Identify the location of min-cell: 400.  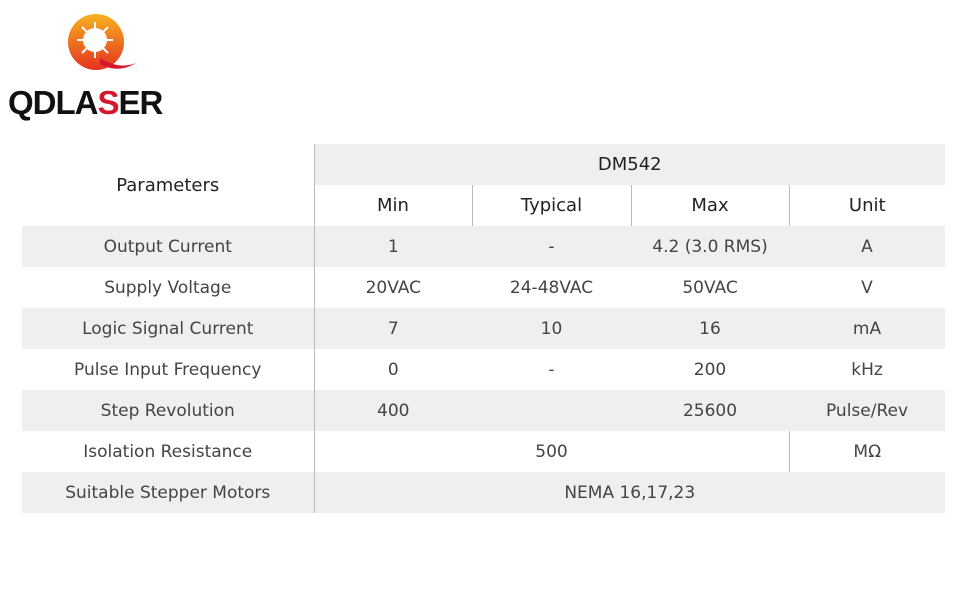
(392, 410).